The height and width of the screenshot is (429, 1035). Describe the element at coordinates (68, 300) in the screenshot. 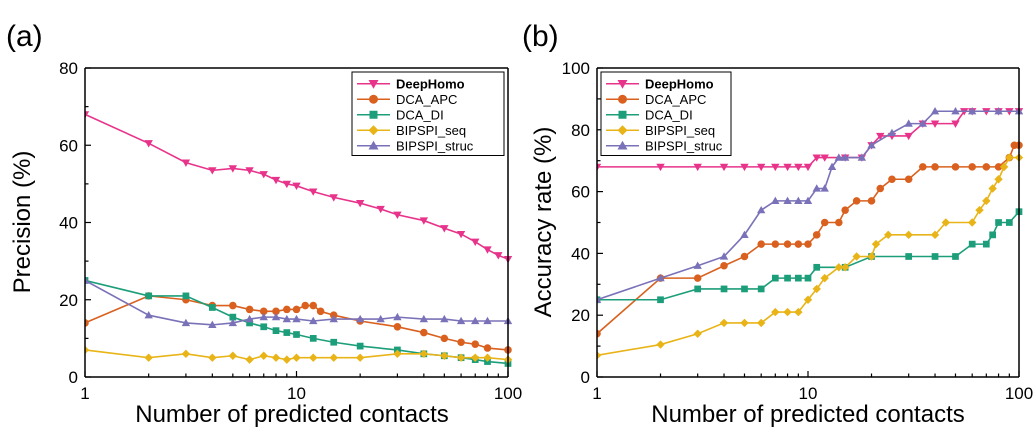

I see `panel-a-y-tick-label-1: 20` at that location.